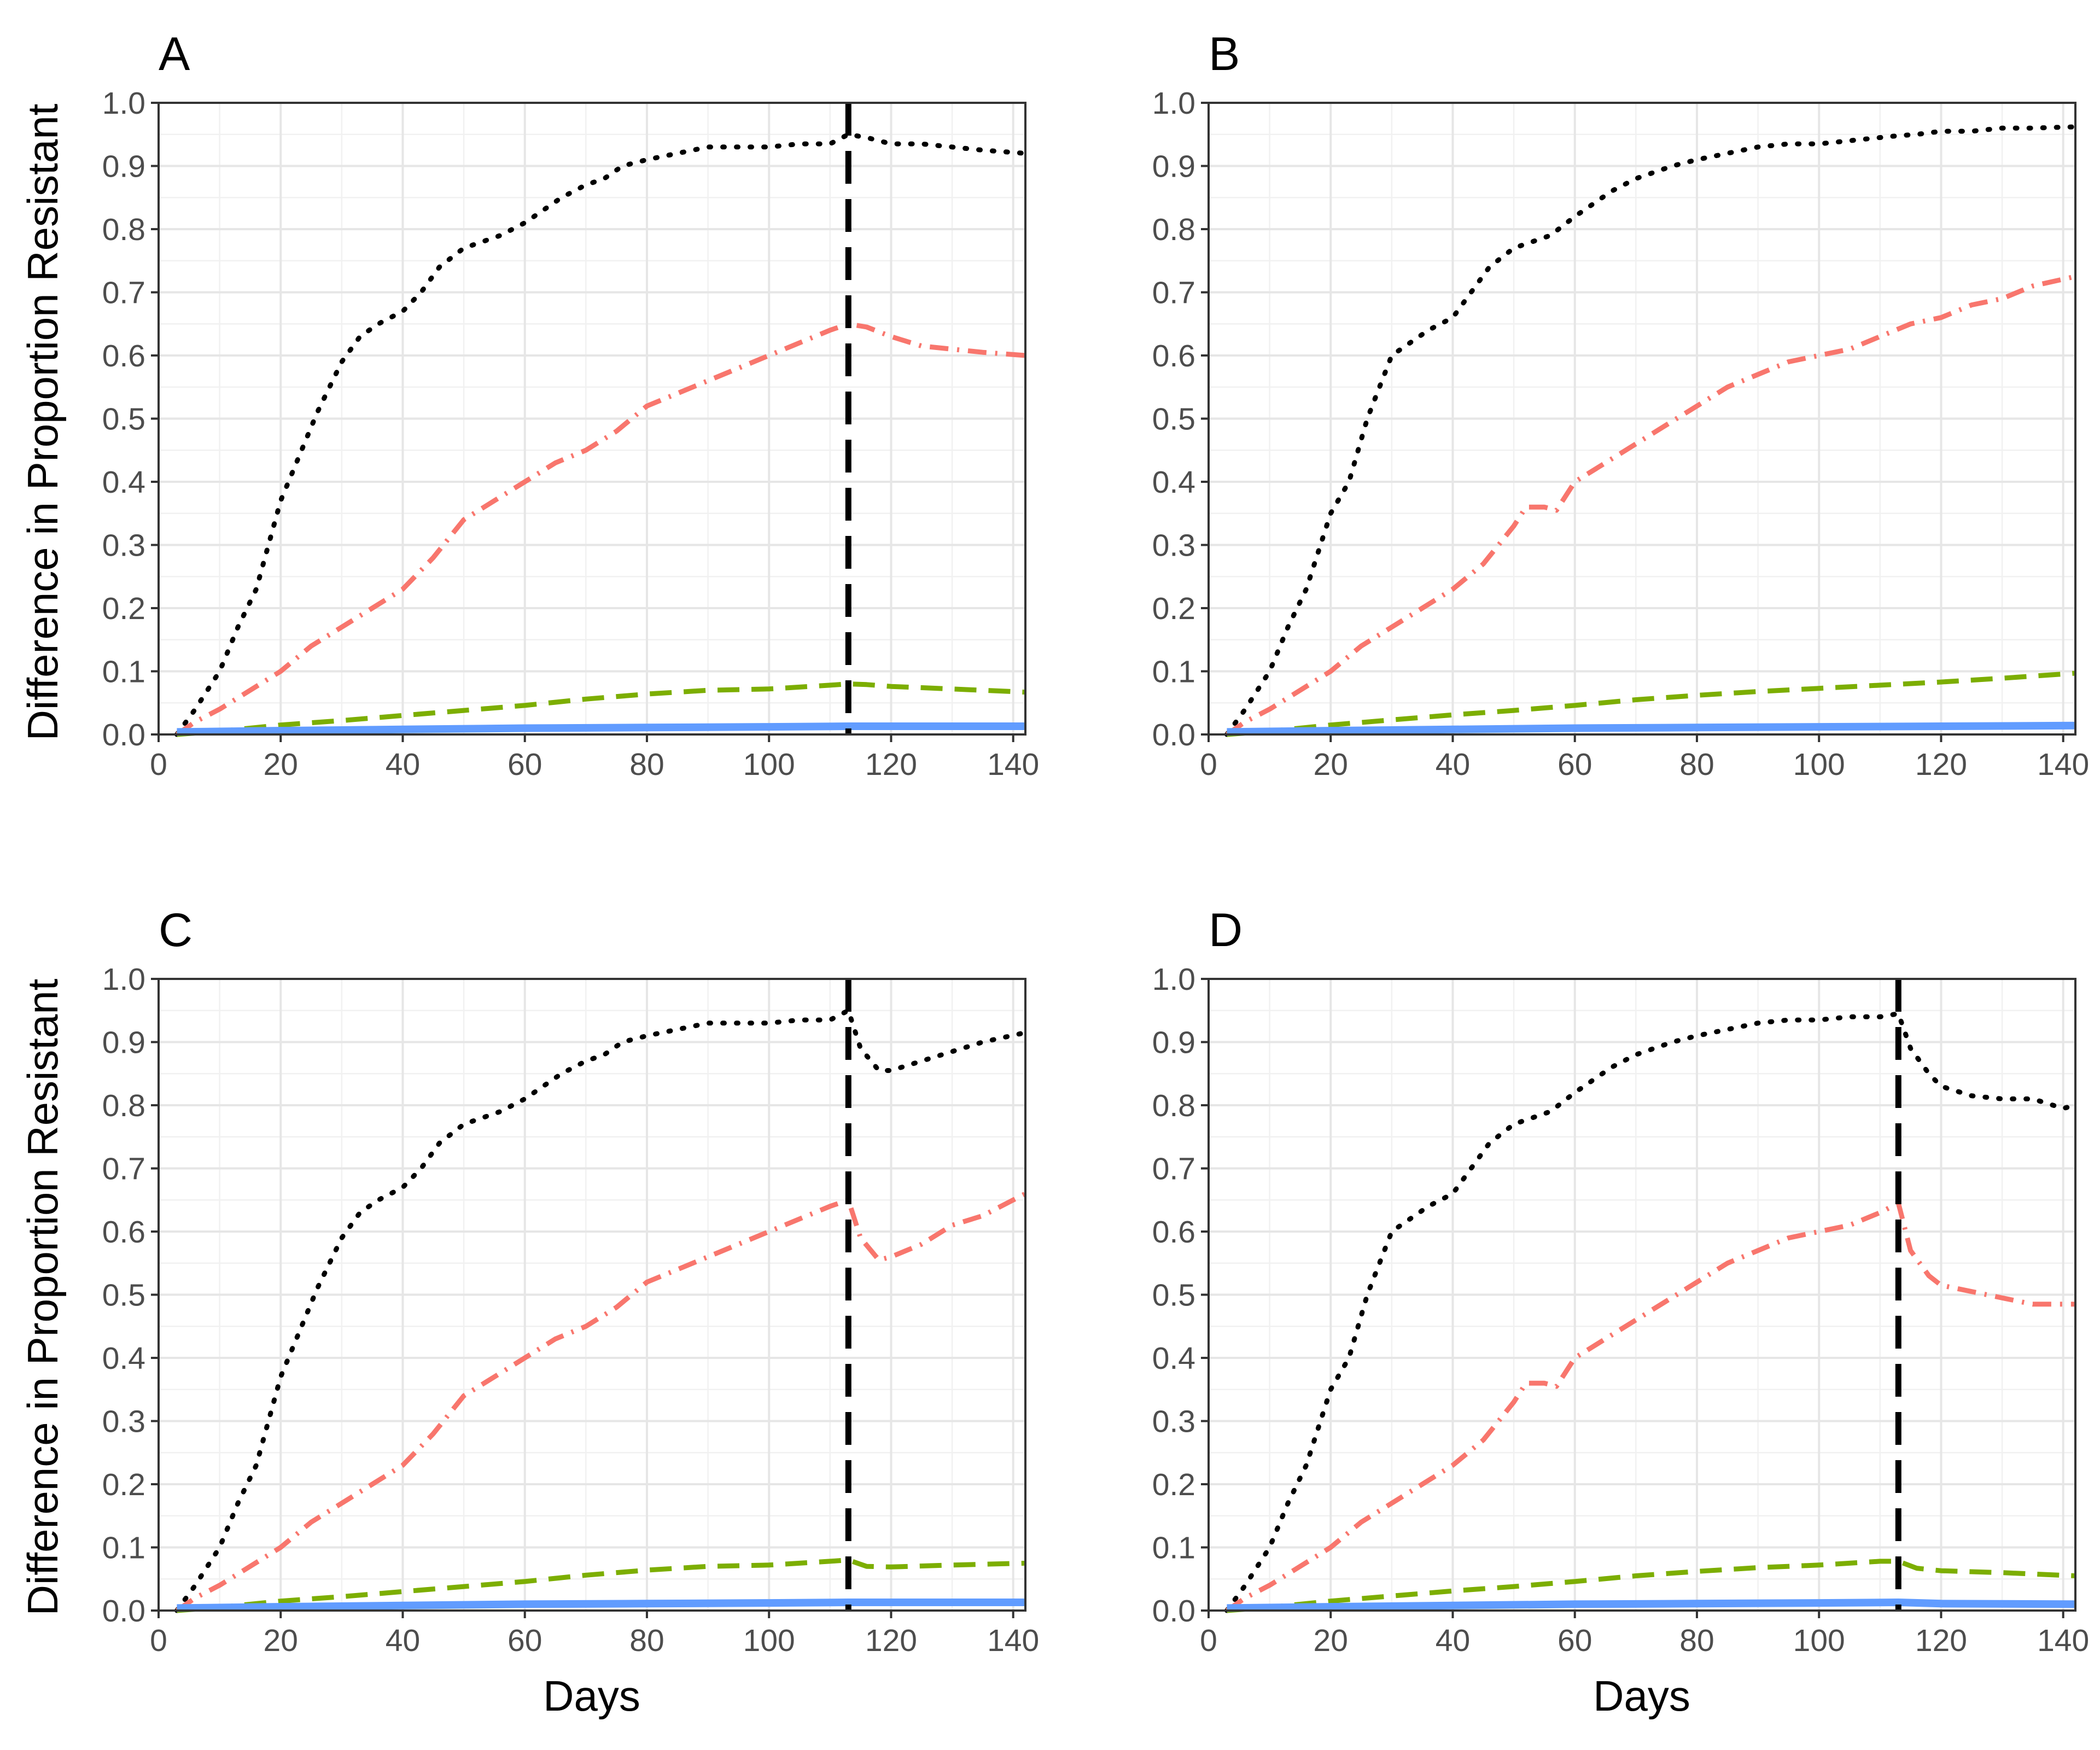 This screenshot has height=1750, width=2100. What do you see at coordinates (175, 930) in the screenshot?
I see `panel-label: C` at bounding box center [175, 930].